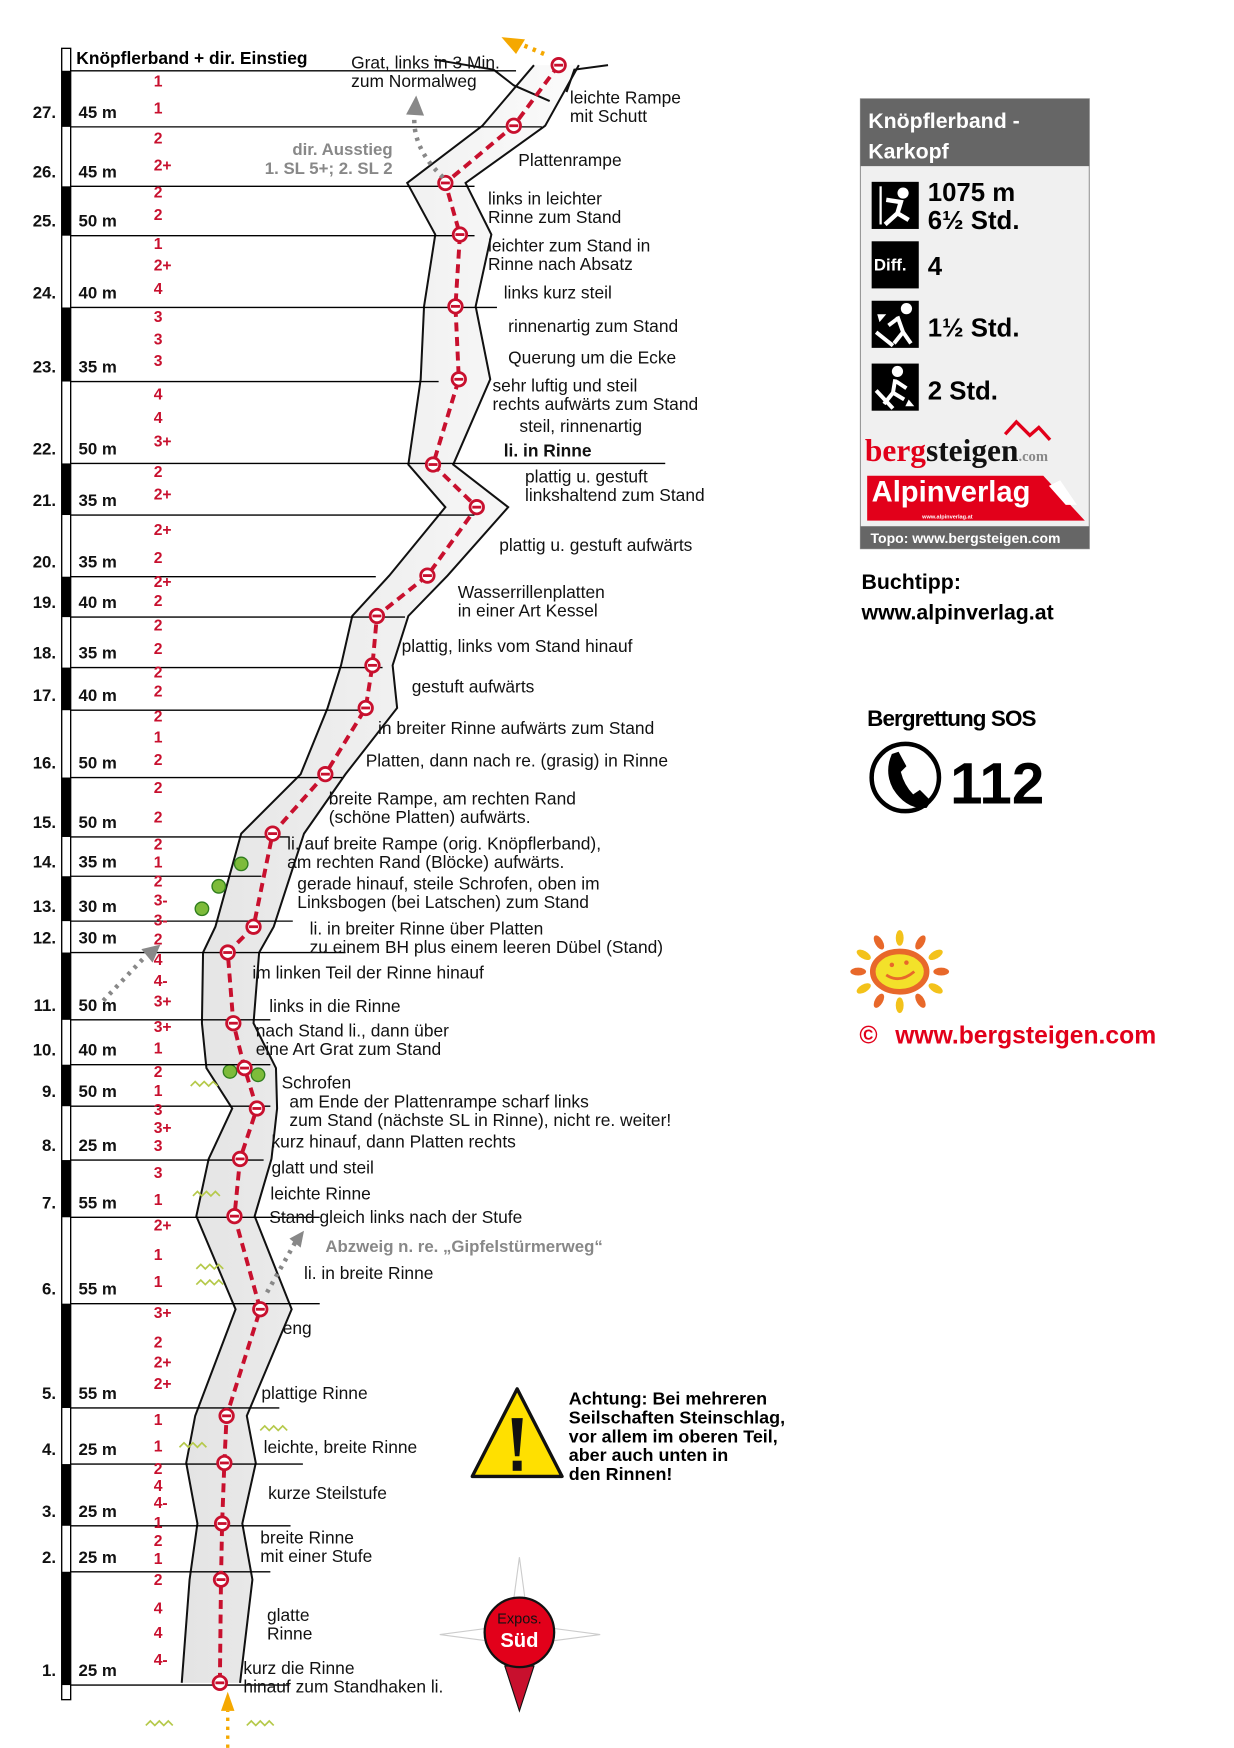 This screenshot has width=1234, height=1748. I want to click on summit-ridge, so click(492, 80).